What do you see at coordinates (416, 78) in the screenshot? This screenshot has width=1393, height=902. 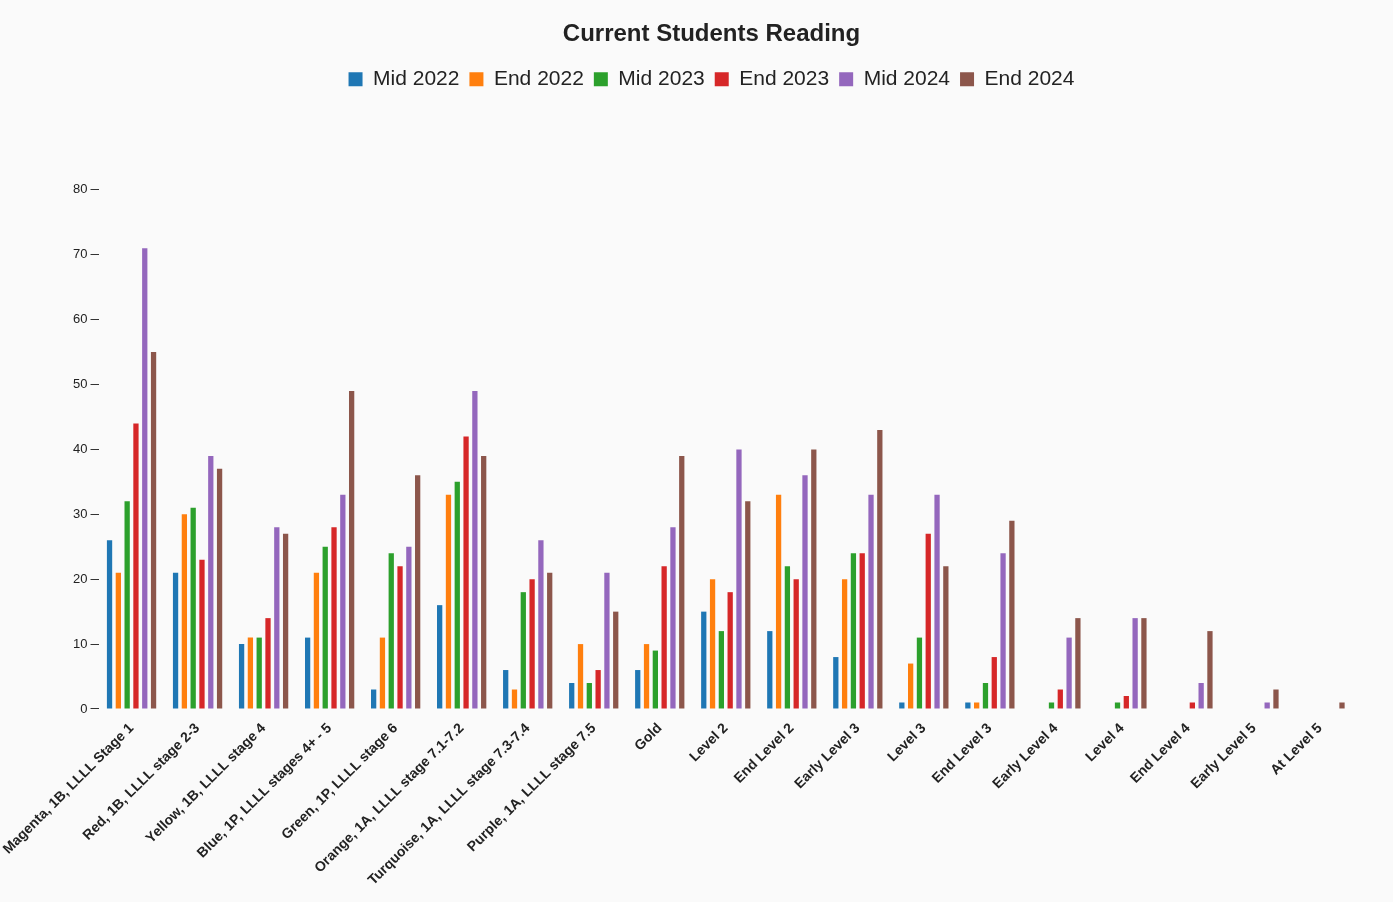 I see `legend-label: Mid 2022` at bounding box center [416, 78].